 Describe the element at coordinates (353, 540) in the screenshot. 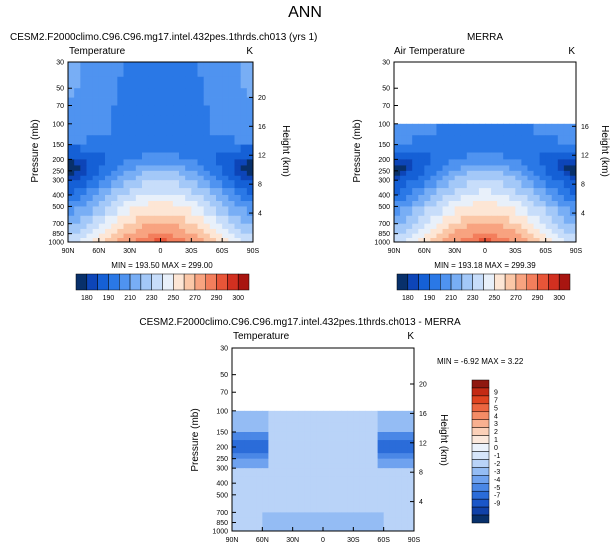

I see `diff-xtick-label: 30S` at that location.